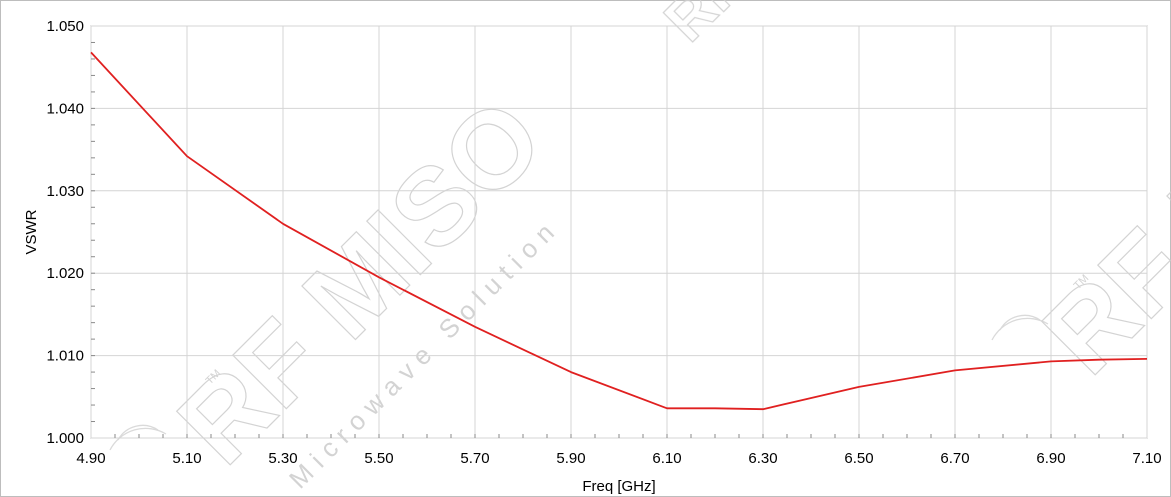 This screenshot has height=497, width=1171. I want to click on x-tick-label: 5.50, so click(378, 458).